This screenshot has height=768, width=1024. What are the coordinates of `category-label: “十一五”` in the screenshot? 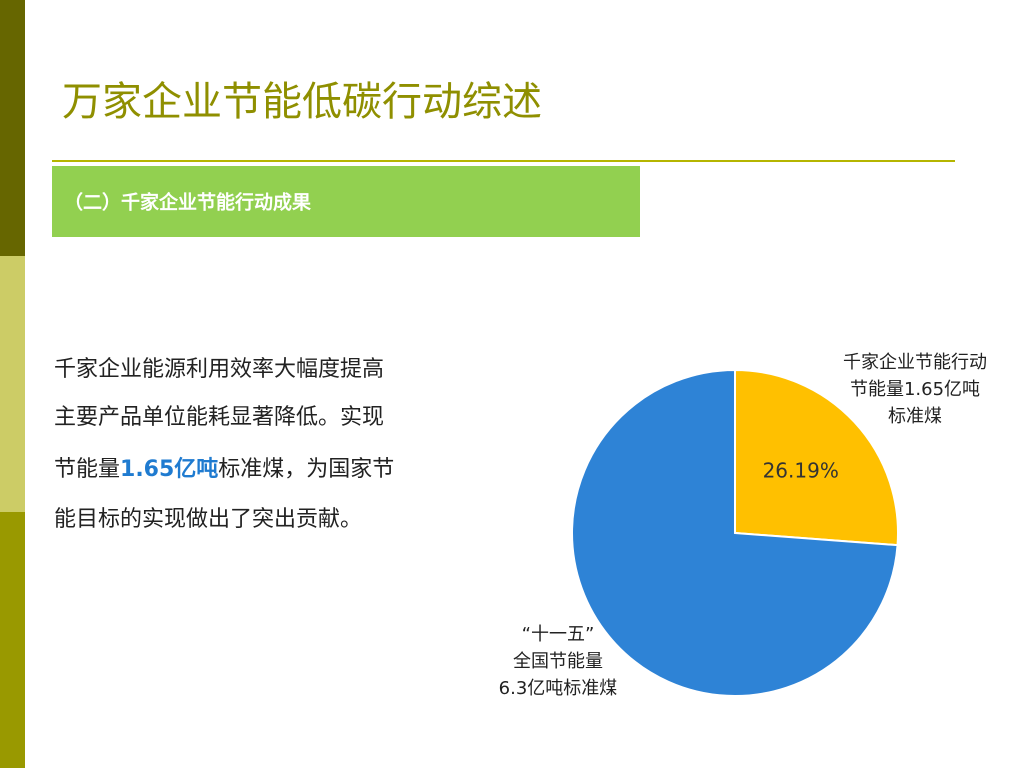 It's located at (558, 634).